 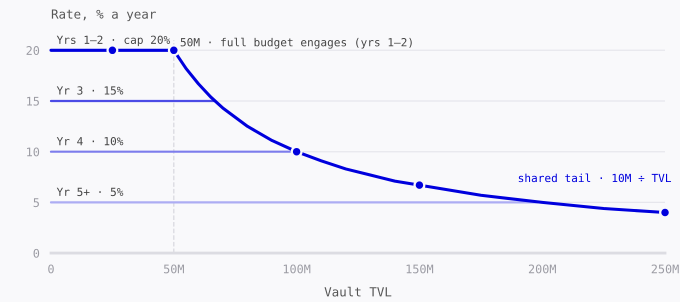 What do you see at coordinates (595, 178) in the screenshot?
I see `annotation: shared tail · 10M ÷ TVL` at bounding box center [595, 178].